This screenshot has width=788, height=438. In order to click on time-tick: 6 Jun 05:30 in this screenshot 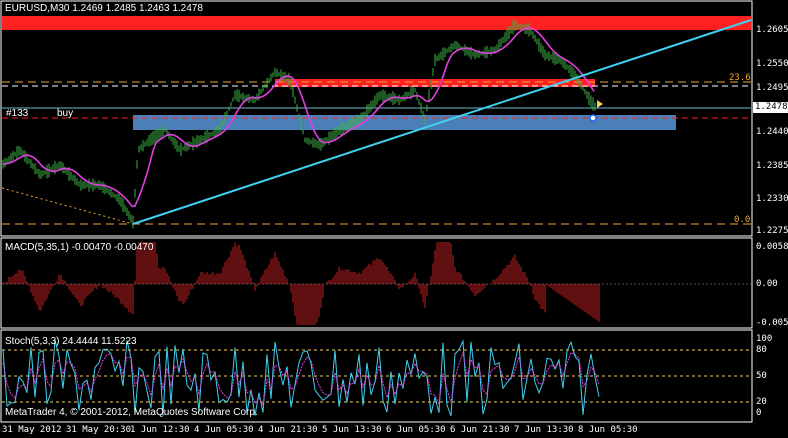, I will do `click(416, 430)`.